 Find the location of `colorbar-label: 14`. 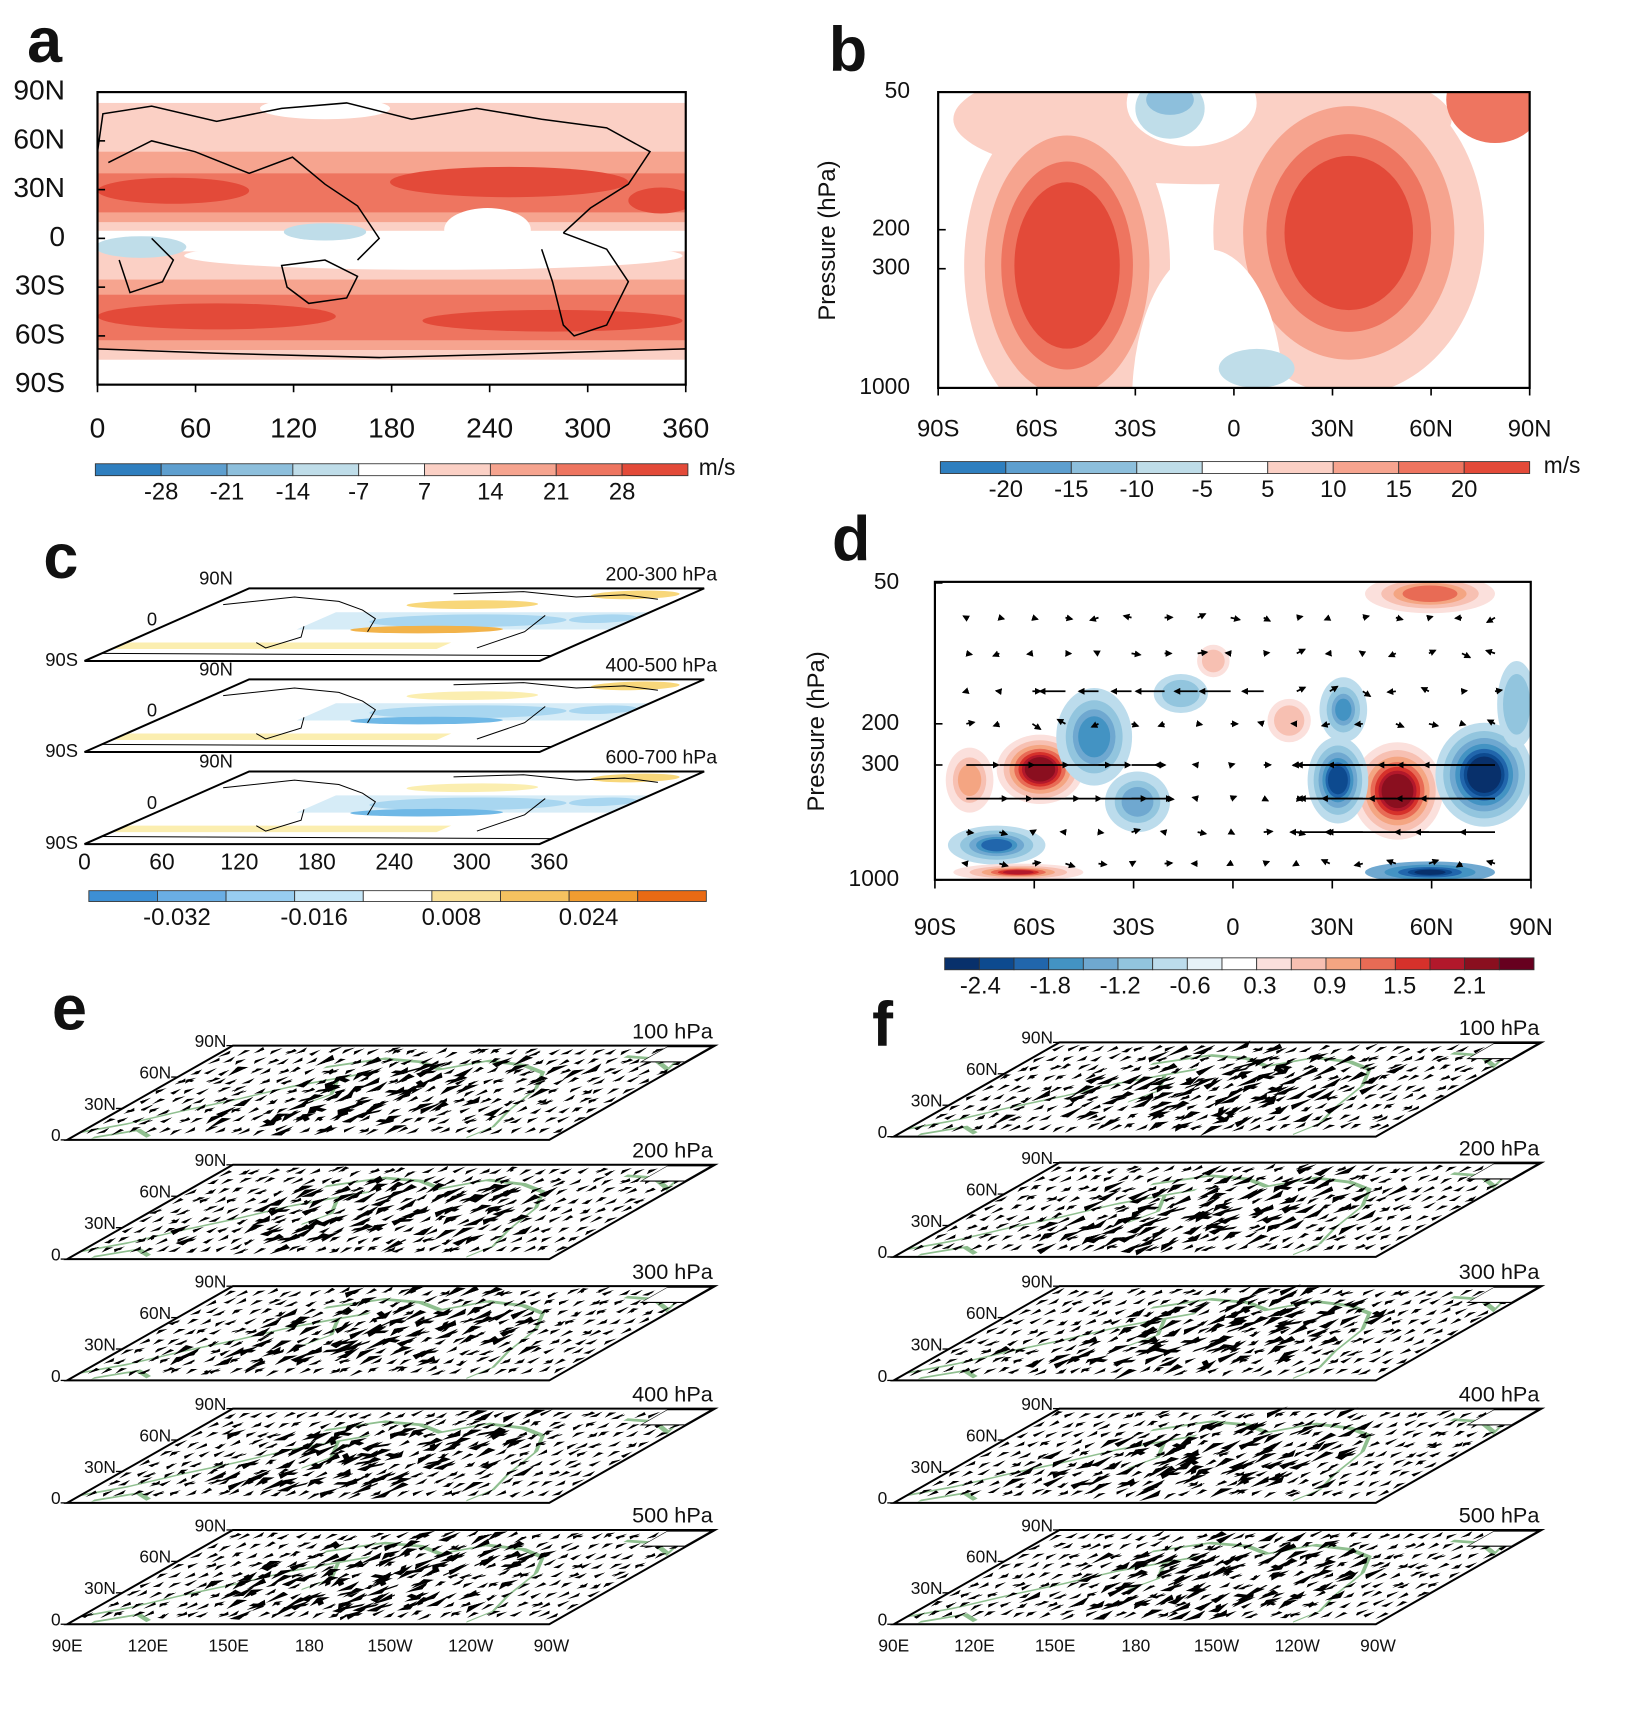

colorbar-label: 14 is located at coordinates (490, 491).